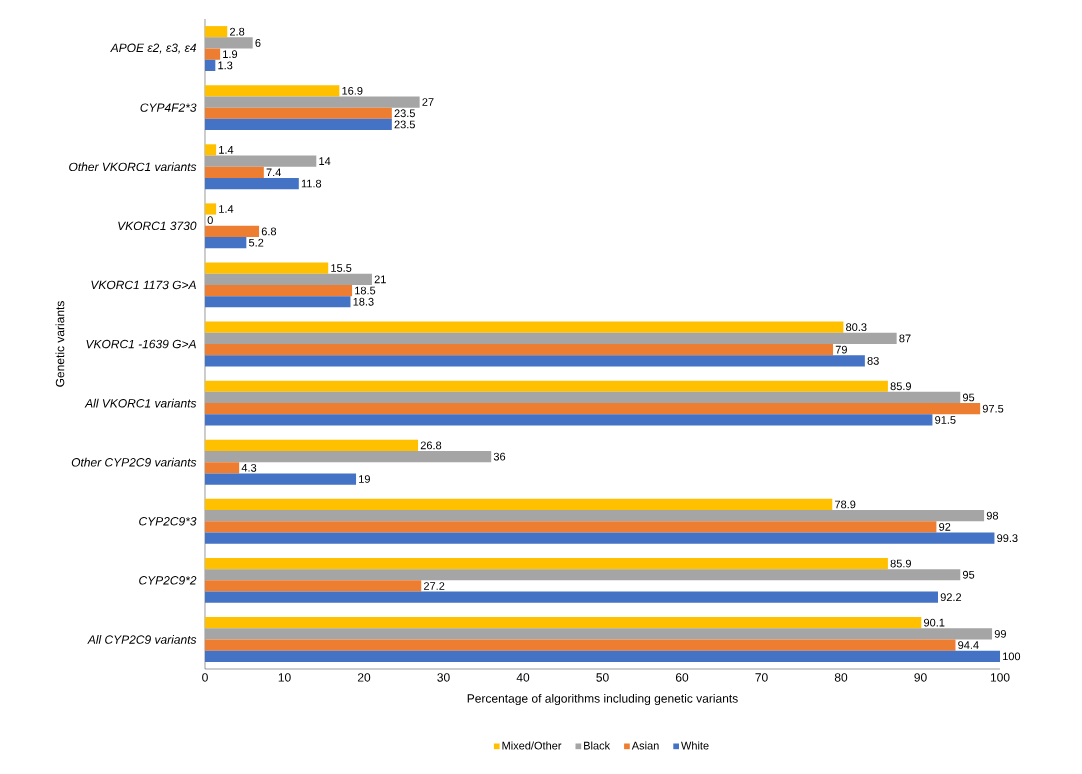 This screenshot has height=774, width=1082. What do you see at coordinates (841, 349) in the screenshot?
I see `data-label: 79` at bounding box center [841, 349].